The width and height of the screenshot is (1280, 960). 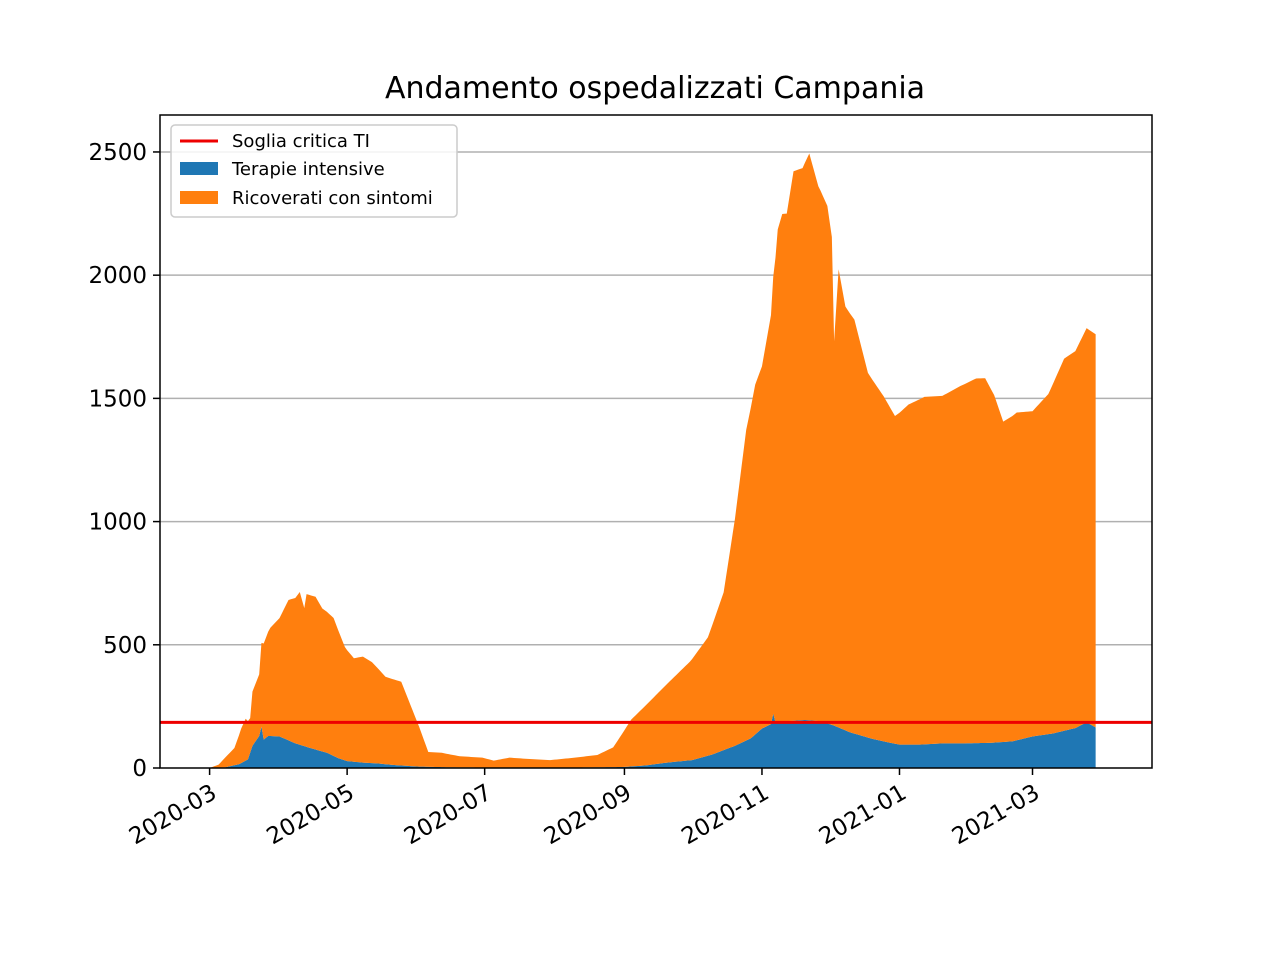 I want to click on y-tick-label: 500, so click(x=125, y=646).